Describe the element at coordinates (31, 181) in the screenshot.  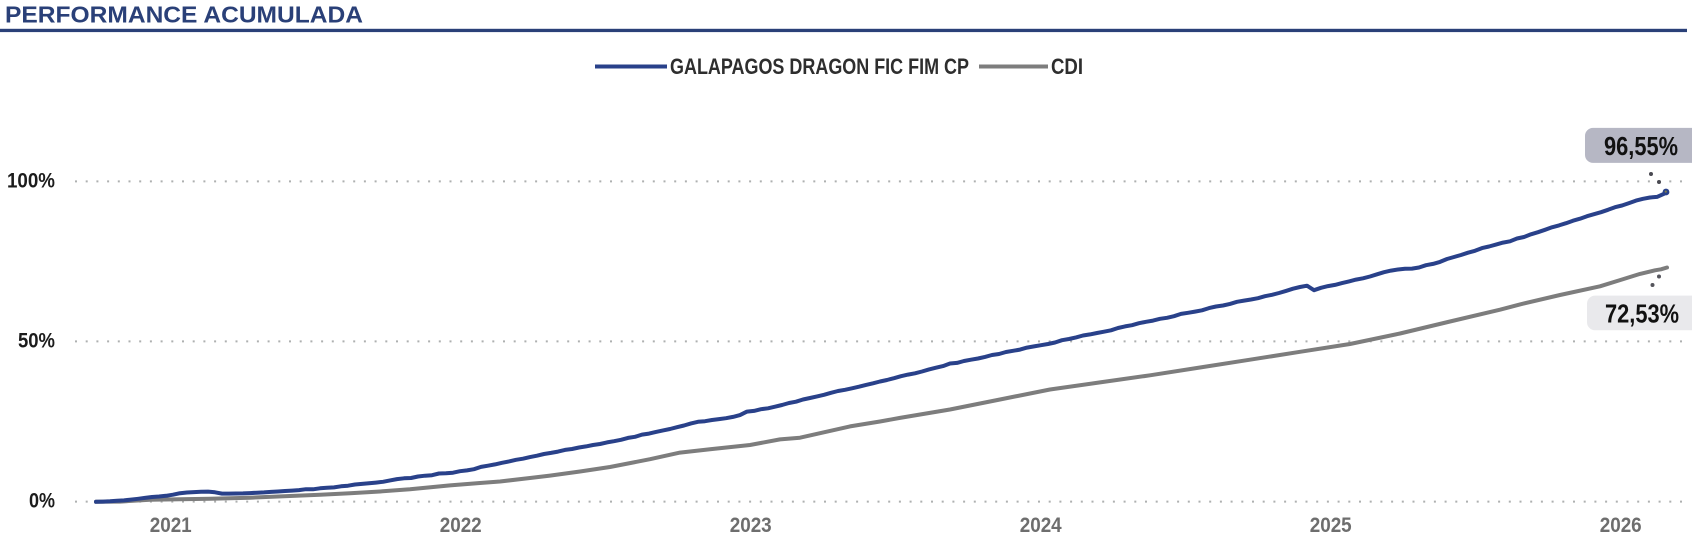
I see `svg-text: 100%` at that location.